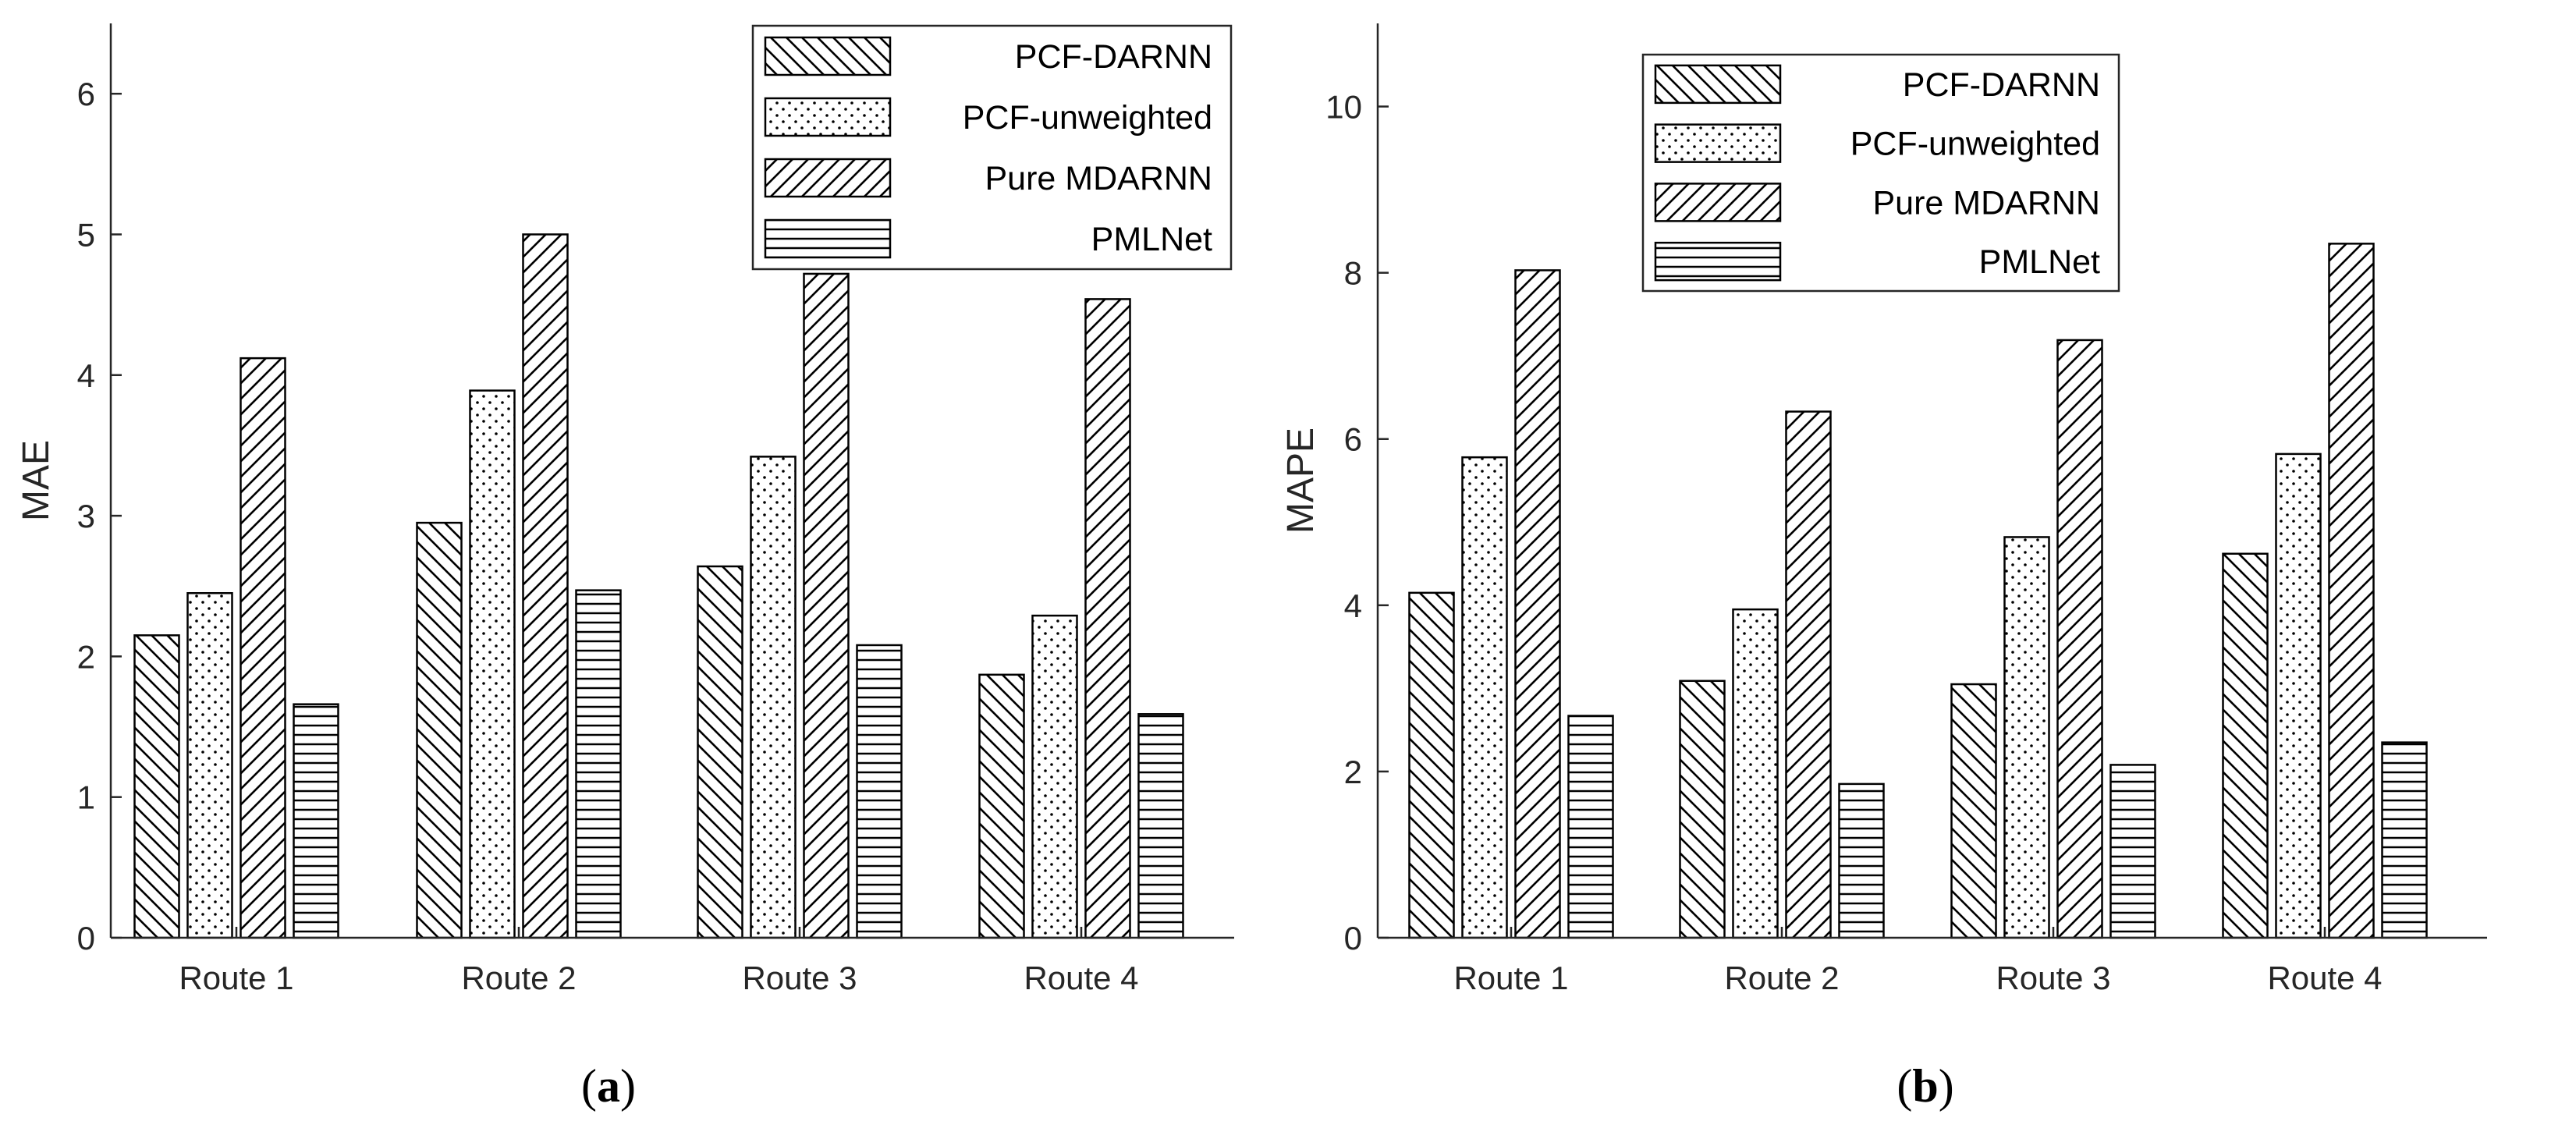 The width and height of the screenshot is (2576, 1132). What do you see at coordinates (86, 798) in the screenshot?
I see `y-tick-label: 1` at bounding box center [86, 798].